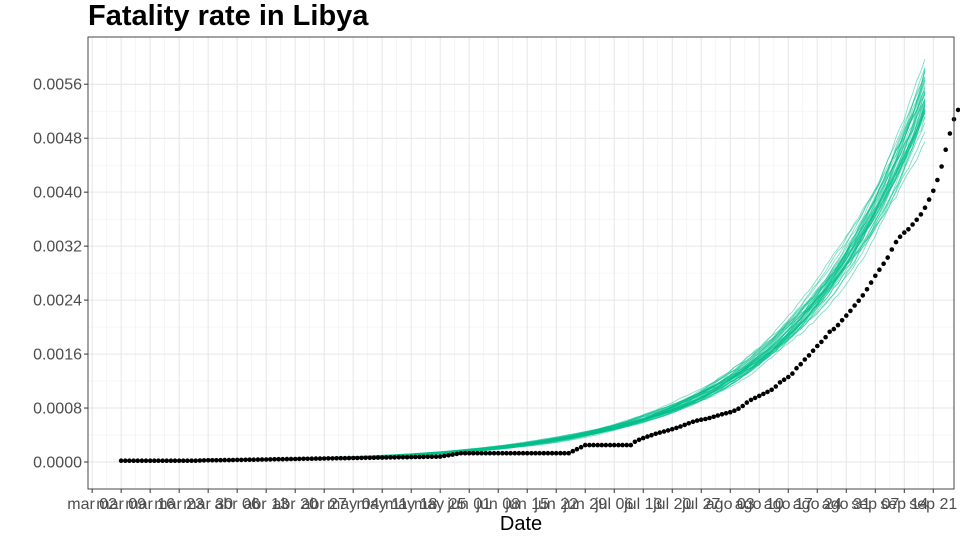 The width and height of the screenshot is (960, 540). What do you see at coordinates (208, 504) in the screenshot?
I see `x-tick-label: mar 30` at bounding box center [208, 504].